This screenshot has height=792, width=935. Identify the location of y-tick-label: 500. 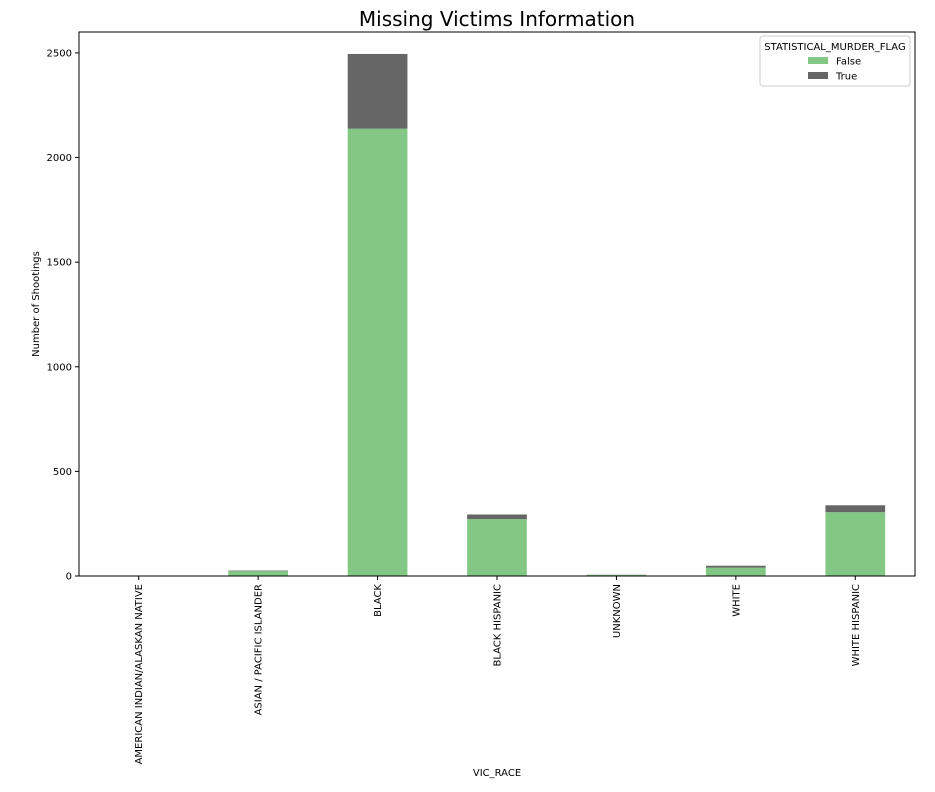
(62, 472).